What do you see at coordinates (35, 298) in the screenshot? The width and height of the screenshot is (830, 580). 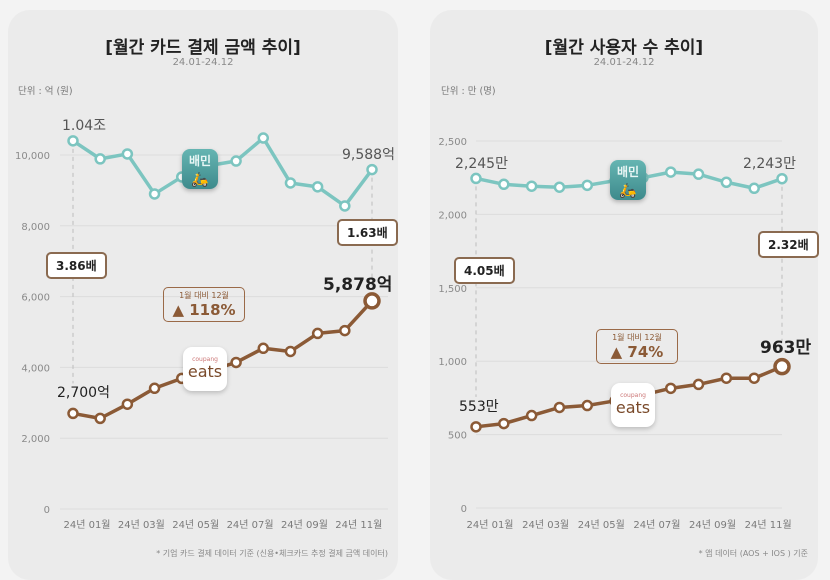 I see `y-tick-label: 6,000` at bounding box center [35, 298].